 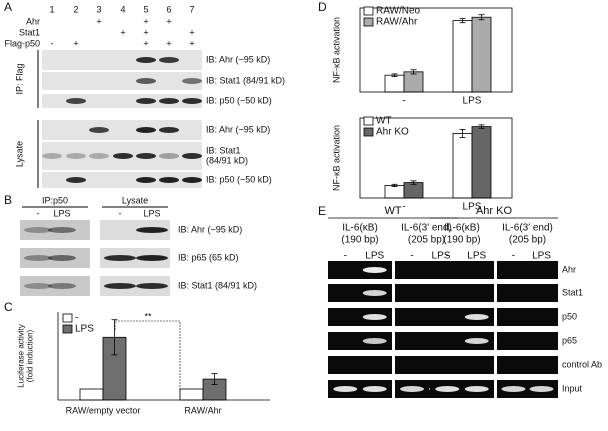 I want to click on panel-label: C, so click(x=8, y=307).